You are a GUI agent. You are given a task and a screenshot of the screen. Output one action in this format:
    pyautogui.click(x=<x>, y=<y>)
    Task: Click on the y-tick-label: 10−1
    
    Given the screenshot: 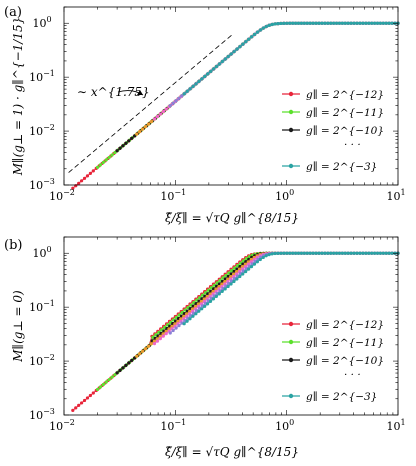 What is the action you would take?
    pyautogui.click(x=42, y=76)
    